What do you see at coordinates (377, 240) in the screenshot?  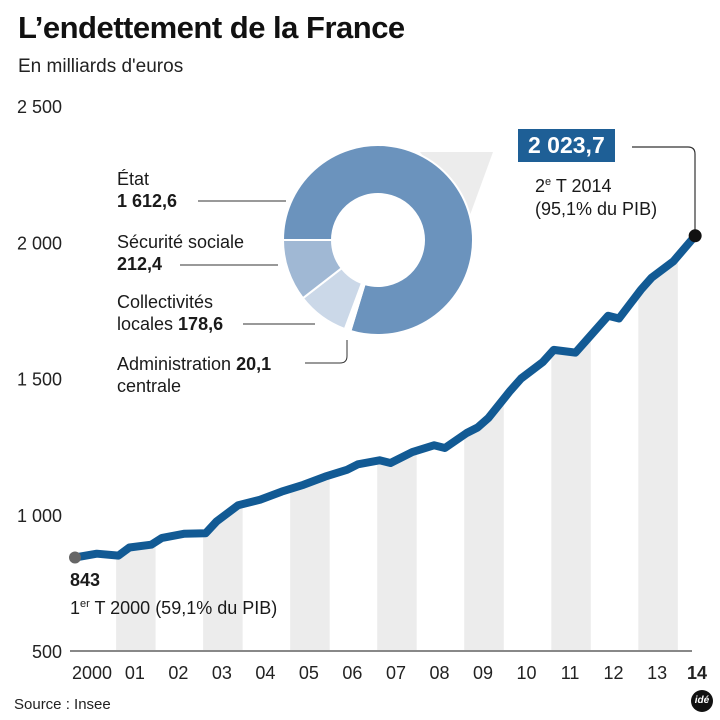 I see `donut-slice-etat` at bounding box center [377, 240].